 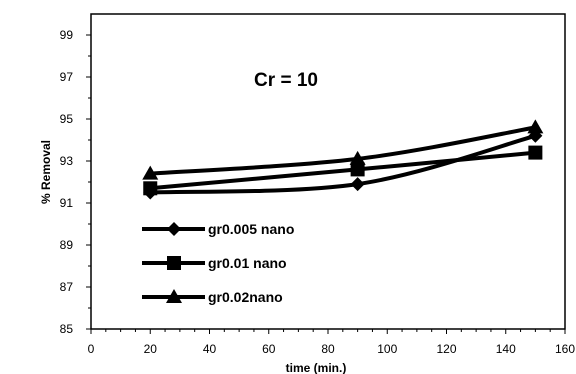 What do you see at coordinates (67, 35) in the screenshot?
I see `y-tick-label: 99` at bounding box center [67, 35].